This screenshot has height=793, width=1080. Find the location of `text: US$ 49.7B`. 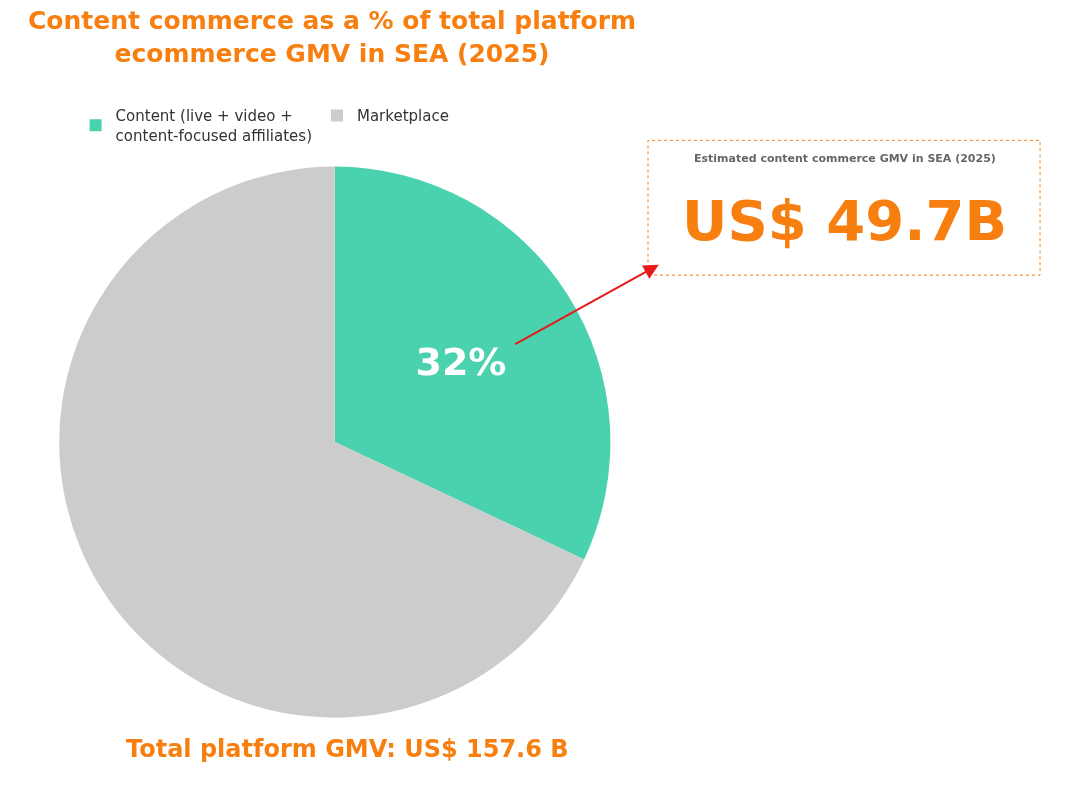

text: US$ 49.7B is located at coordinates (845, 220).